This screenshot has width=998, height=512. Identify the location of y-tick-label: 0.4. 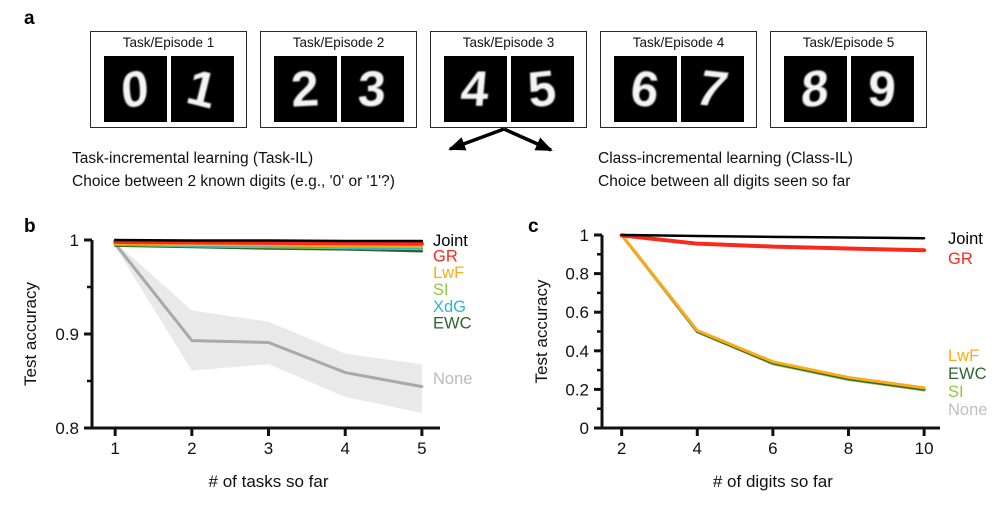
(577, 351).